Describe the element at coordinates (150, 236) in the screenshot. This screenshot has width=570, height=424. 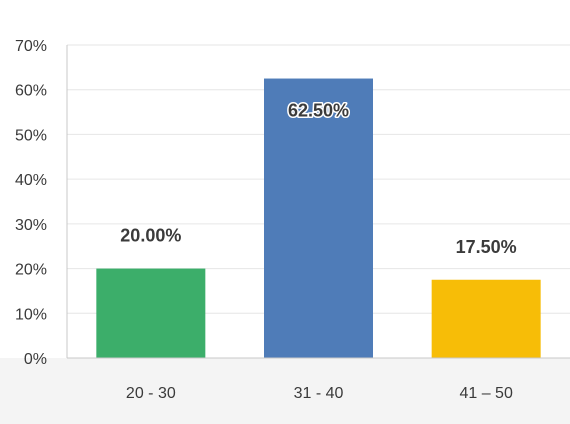
I see `data-label-1: 20.00%` at that location.